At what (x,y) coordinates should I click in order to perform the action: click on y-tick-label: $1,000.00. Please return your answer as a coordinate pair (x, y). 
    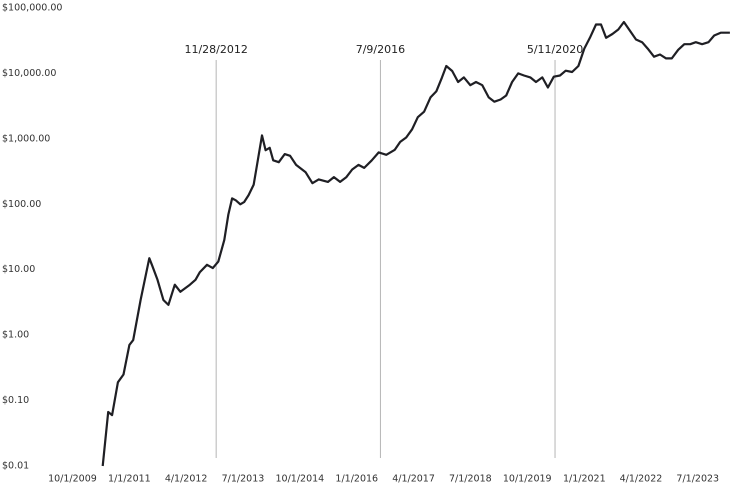
    Looking at the image, I should click on (26, 138).